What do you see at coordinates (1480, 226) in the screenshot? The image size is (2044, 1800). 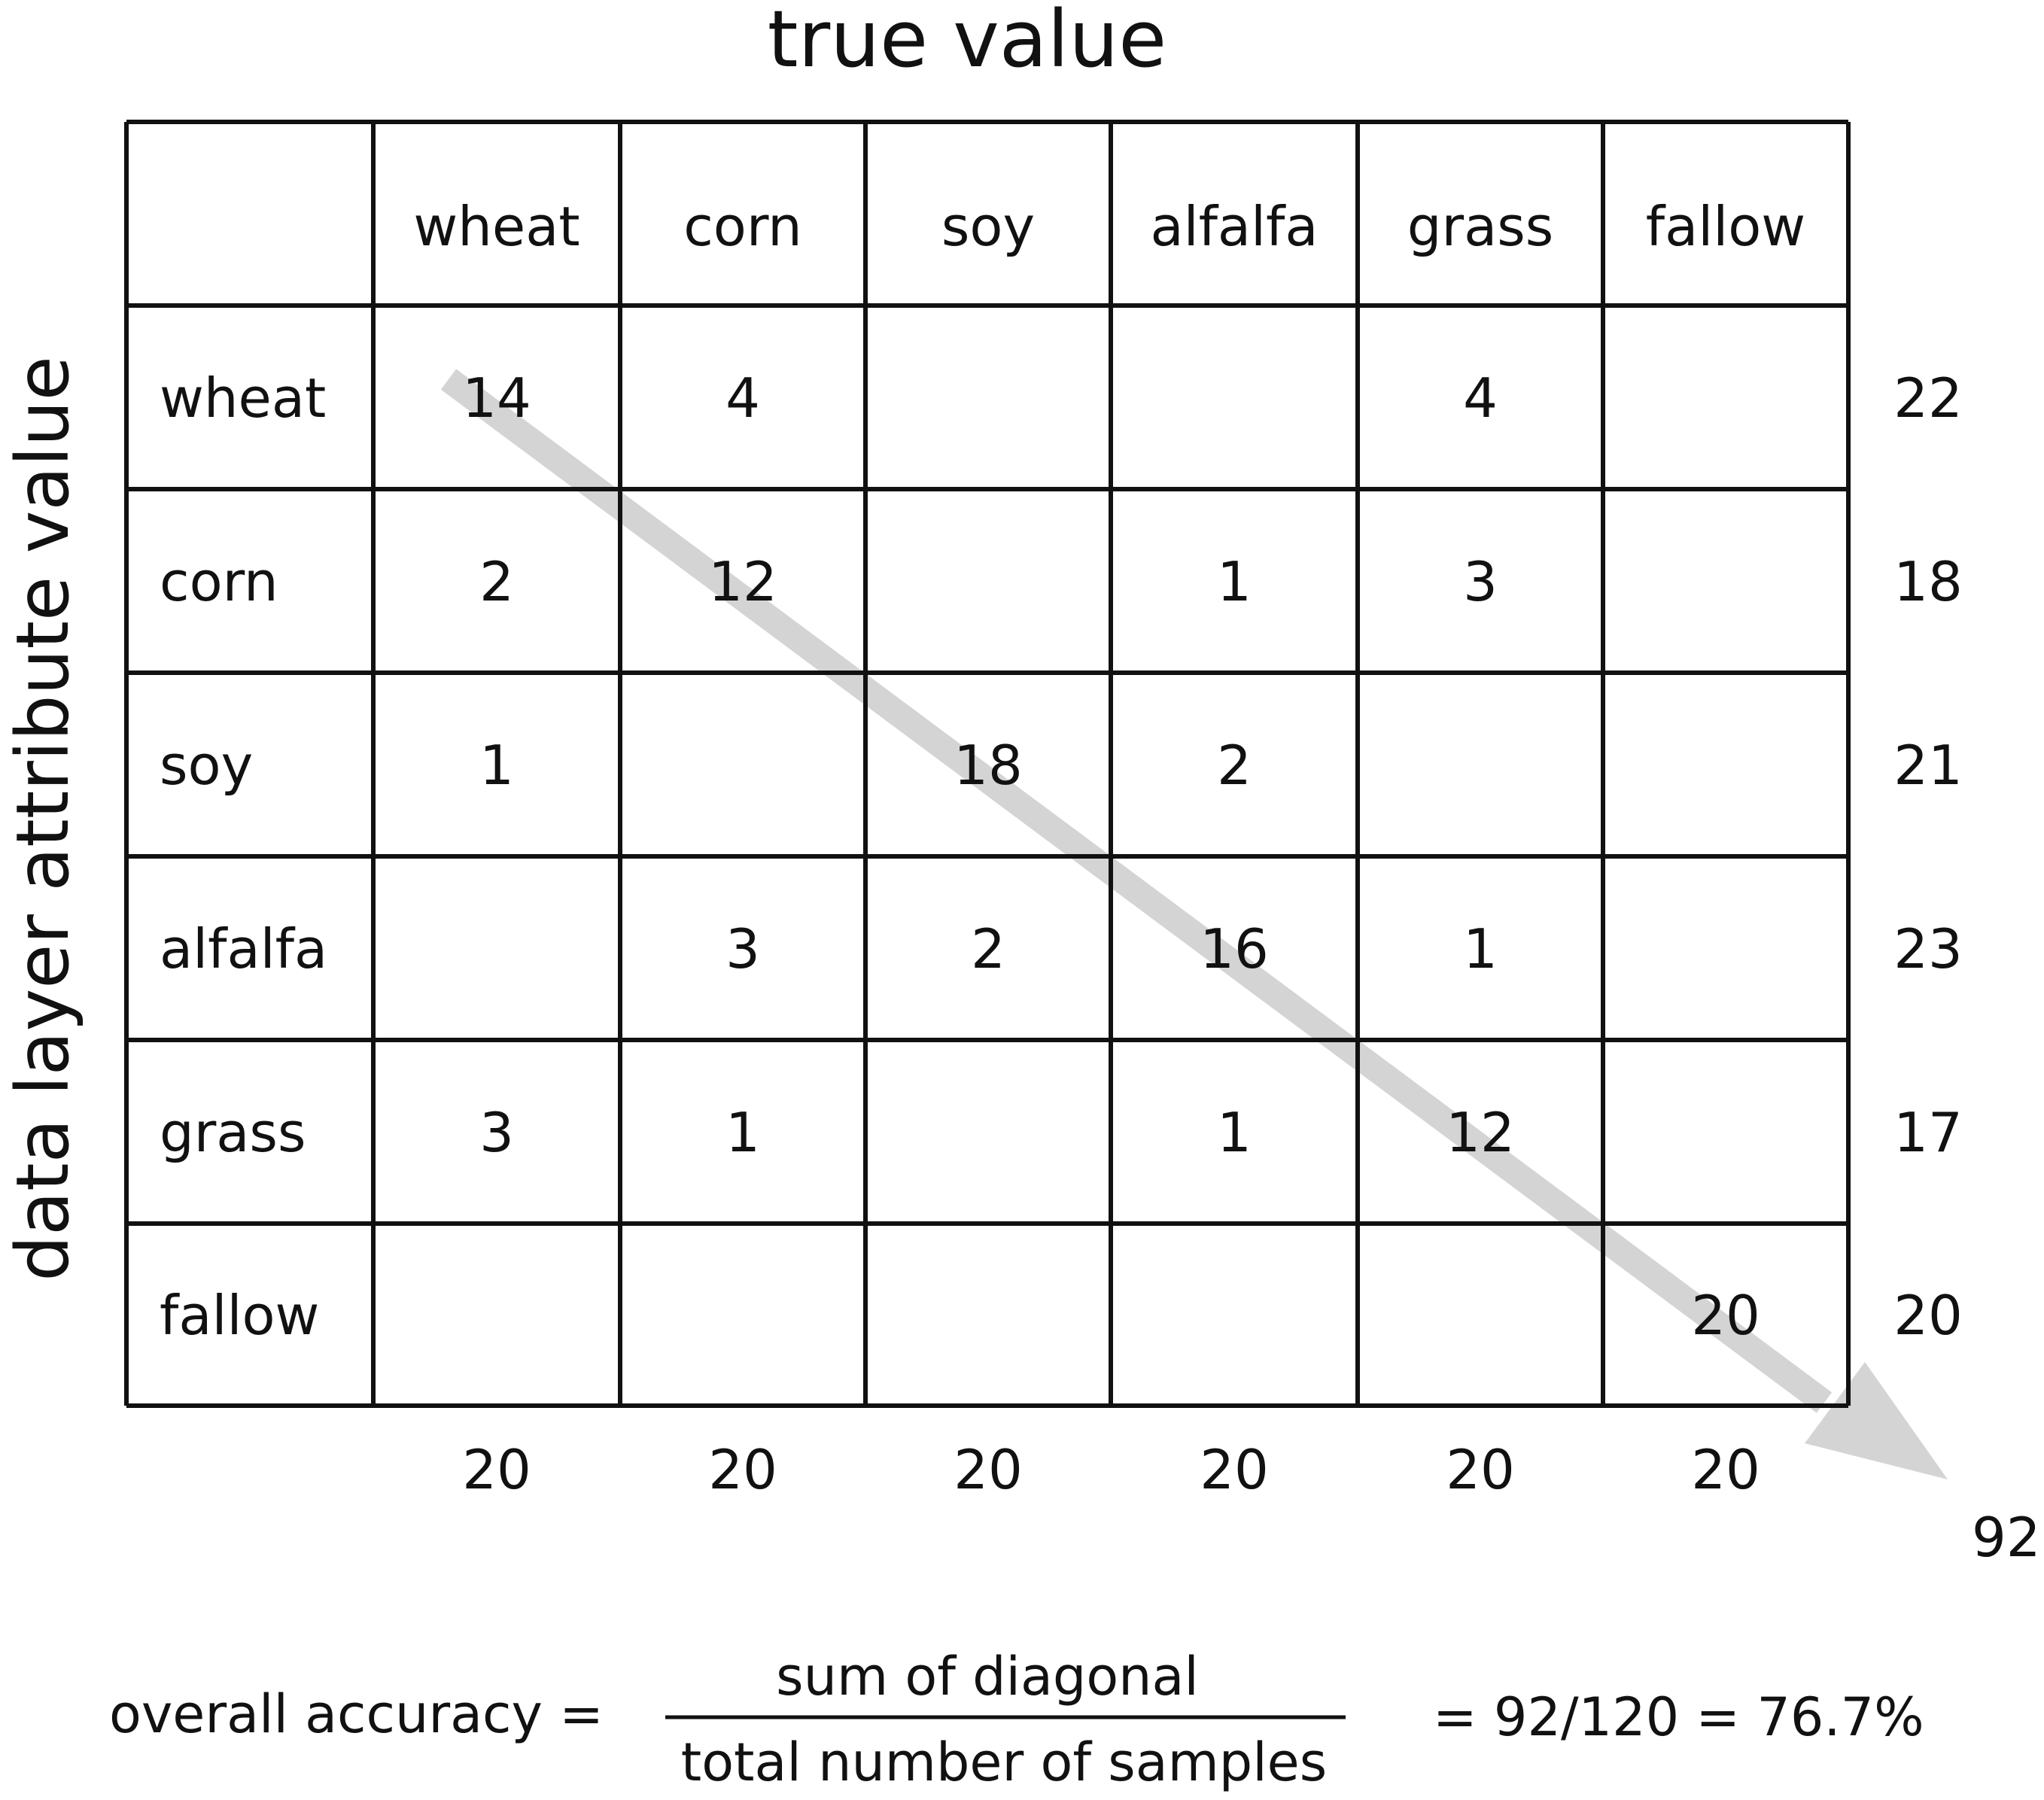 I see `column-header: grass` at bounding box center [1480, 226].